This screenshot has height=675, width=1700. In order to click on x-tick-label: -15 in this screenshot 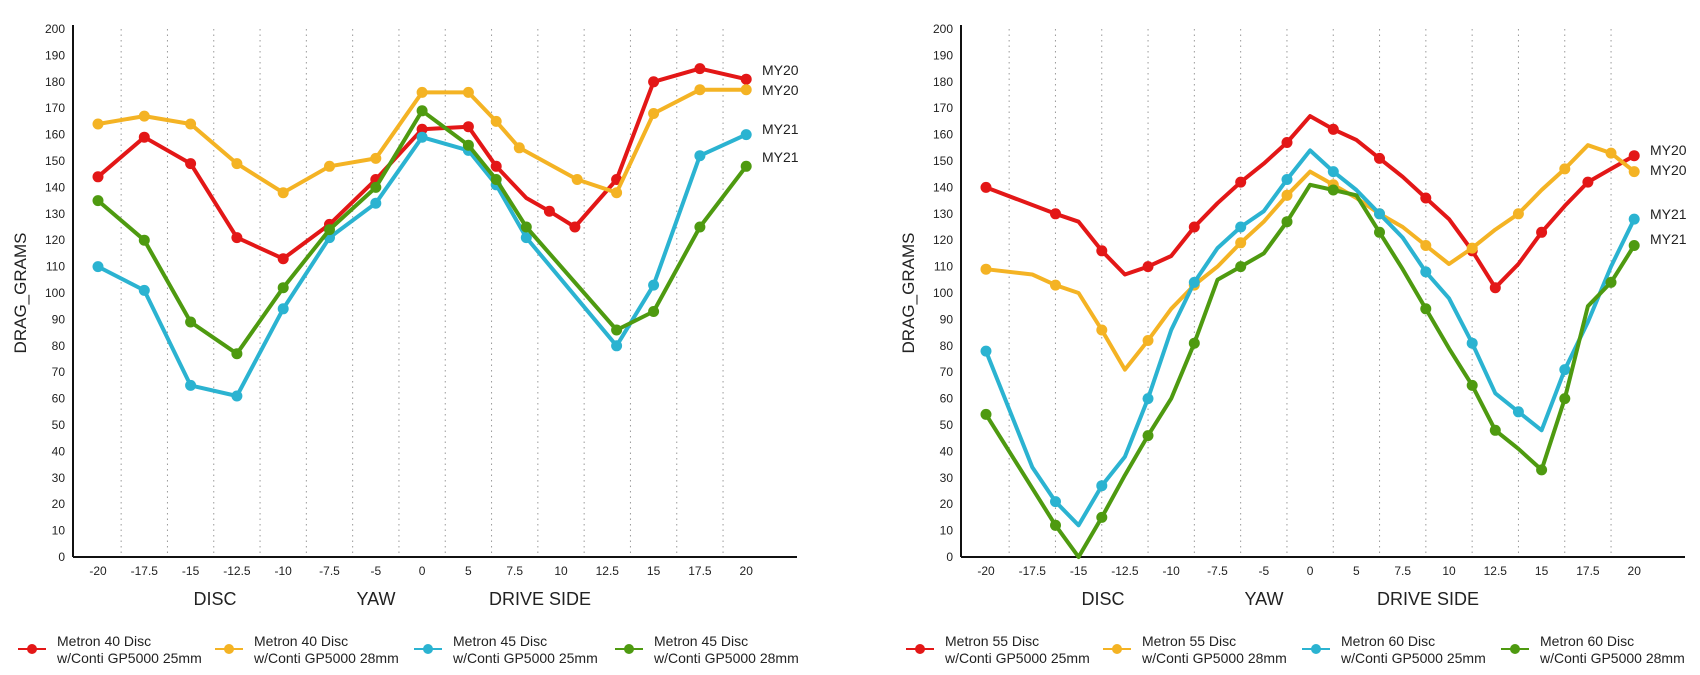, I will do `click(191, 571)`.